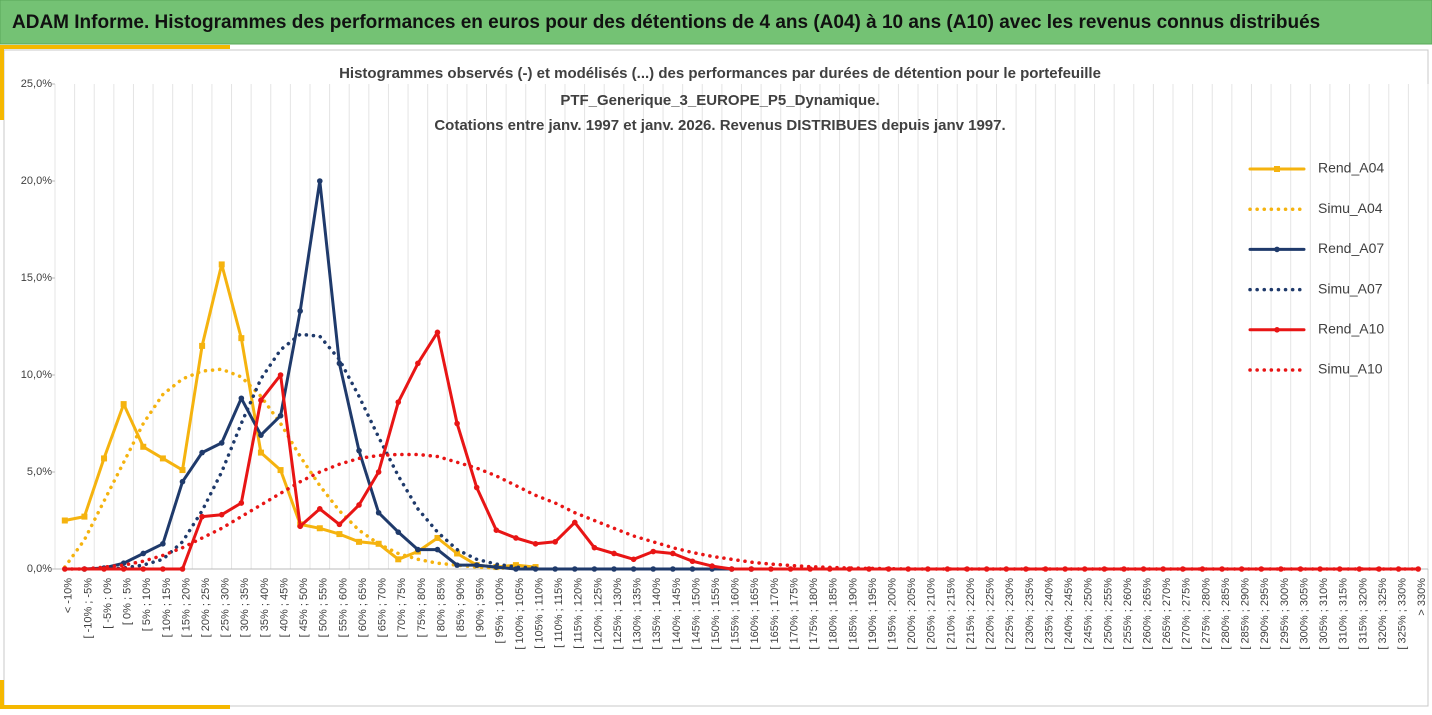 The image size is (1432, 715). I want to click on x-tick-label: [ 105% ; 110%, so click(539, 613).